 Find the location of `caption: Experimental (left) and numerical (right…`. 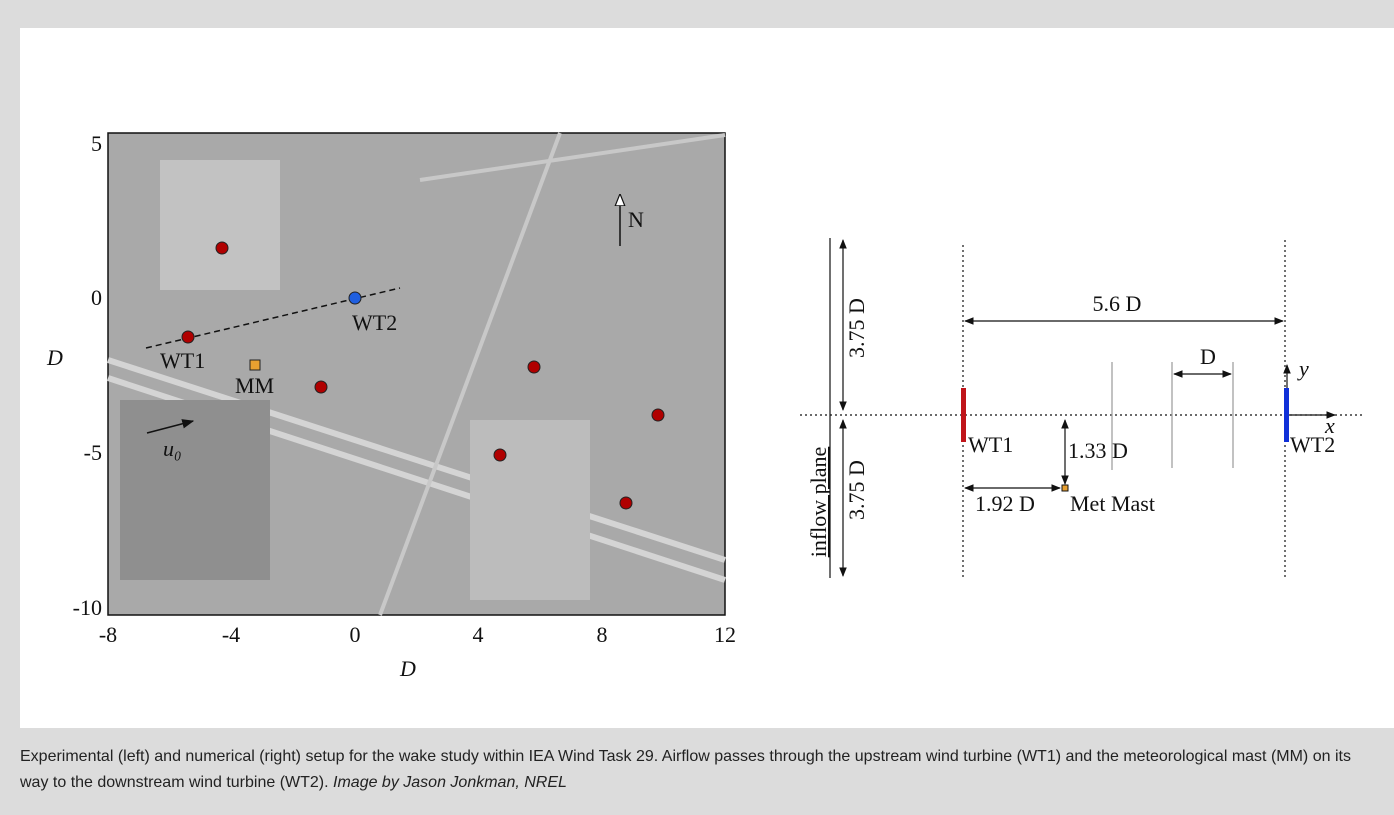

caption: Experimental (left) and numerical (right… is located at coordinates (695, 770).